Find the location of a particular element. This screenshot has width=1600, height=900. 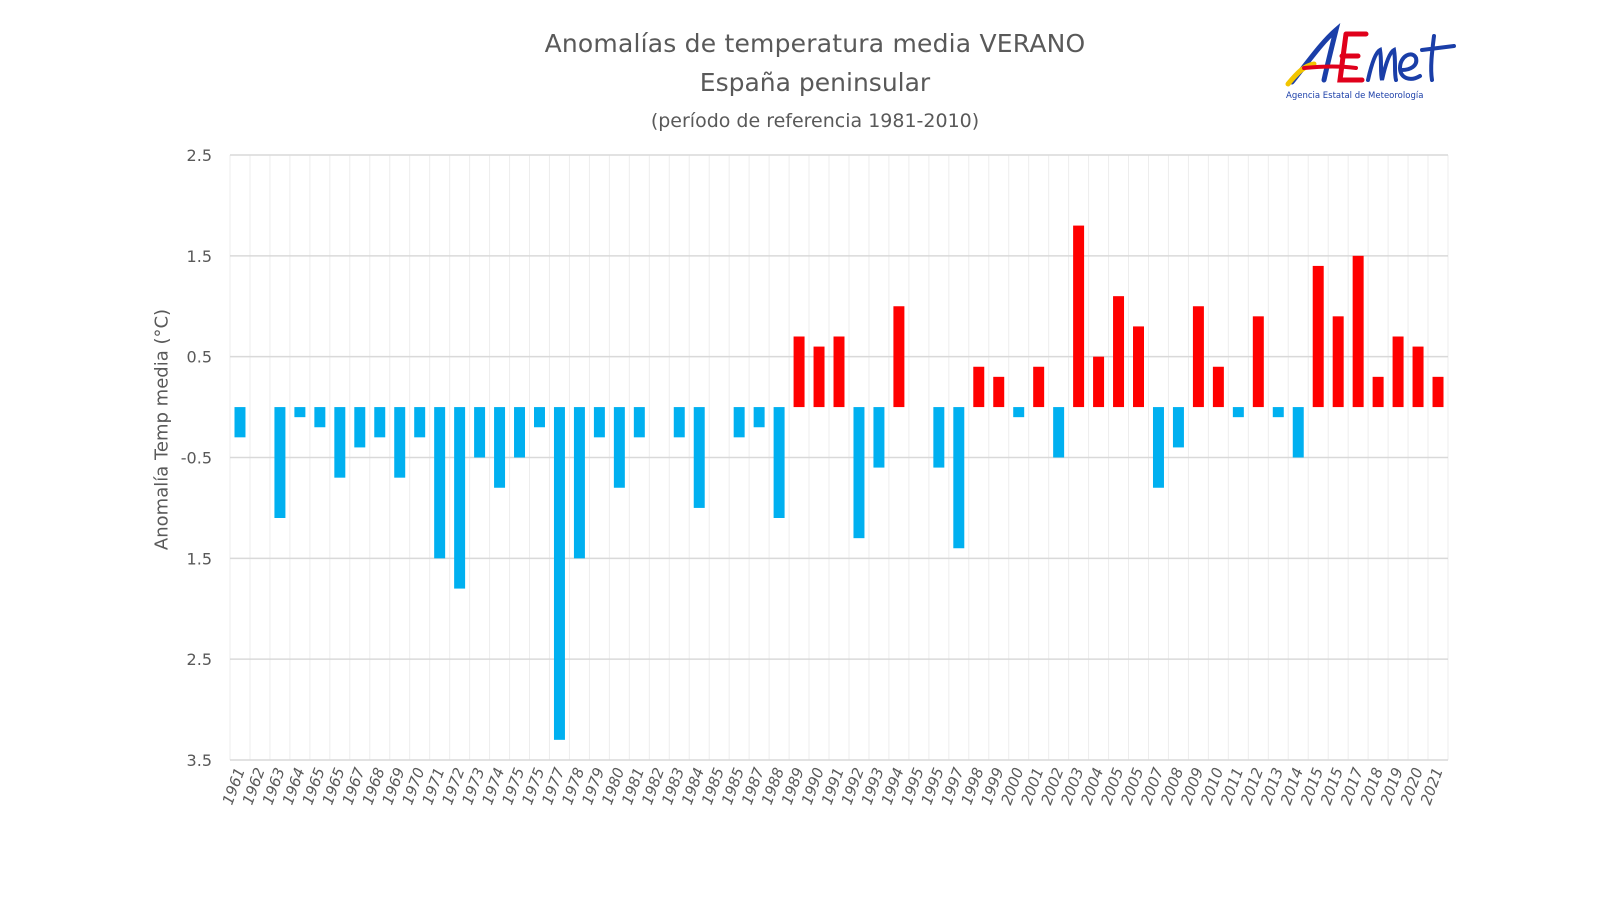

bar-1999 is located at coordinates (999, 392).